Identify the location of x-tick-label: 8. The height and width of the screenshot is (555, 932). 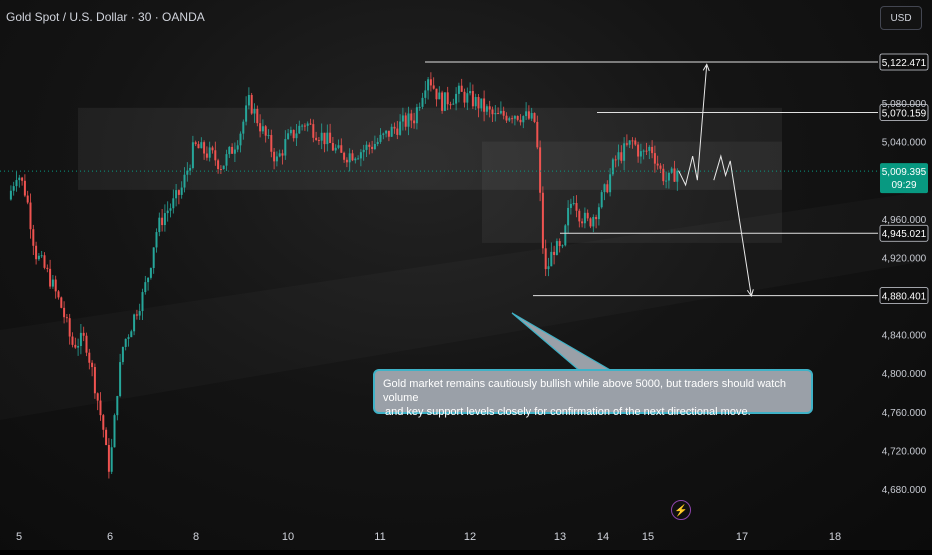
(196, 537).